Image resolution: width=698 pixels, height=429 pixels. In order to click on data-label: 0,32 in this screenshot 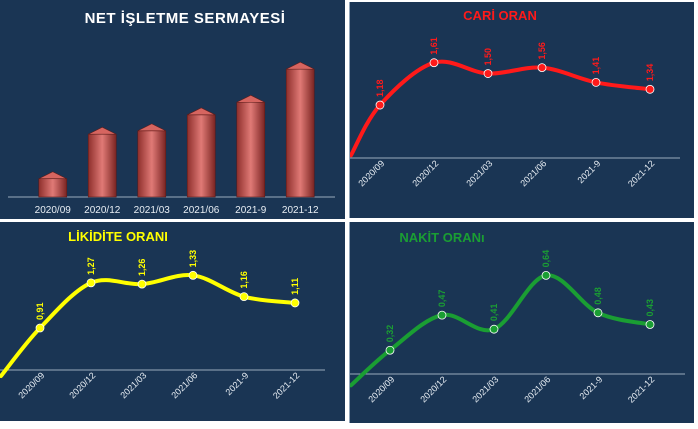, I will do `click(390, 334)`.